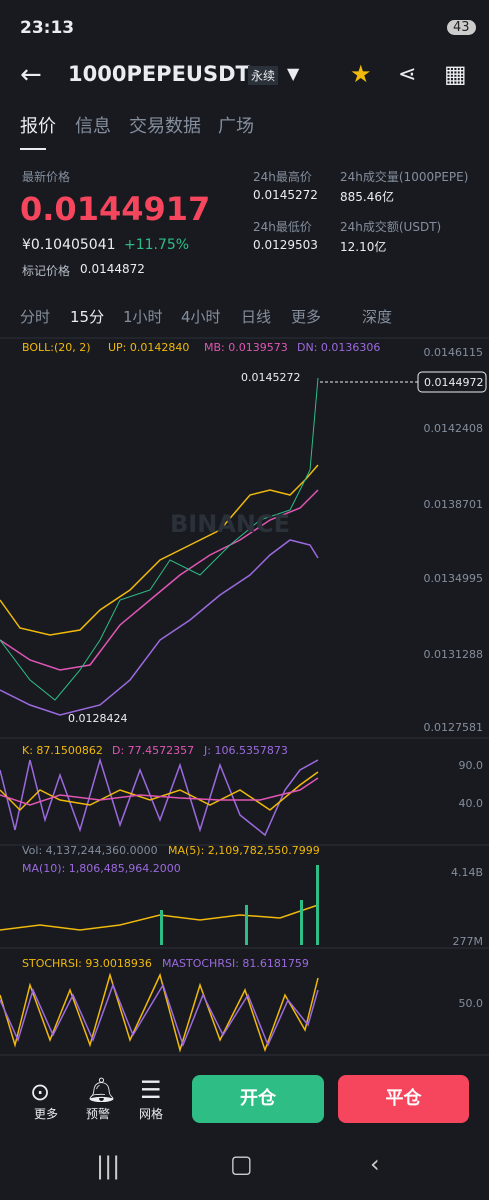 This screenshot has width=489, height=1200. I want to click on price-axis-label: 0.0142408, so click(453, 428).